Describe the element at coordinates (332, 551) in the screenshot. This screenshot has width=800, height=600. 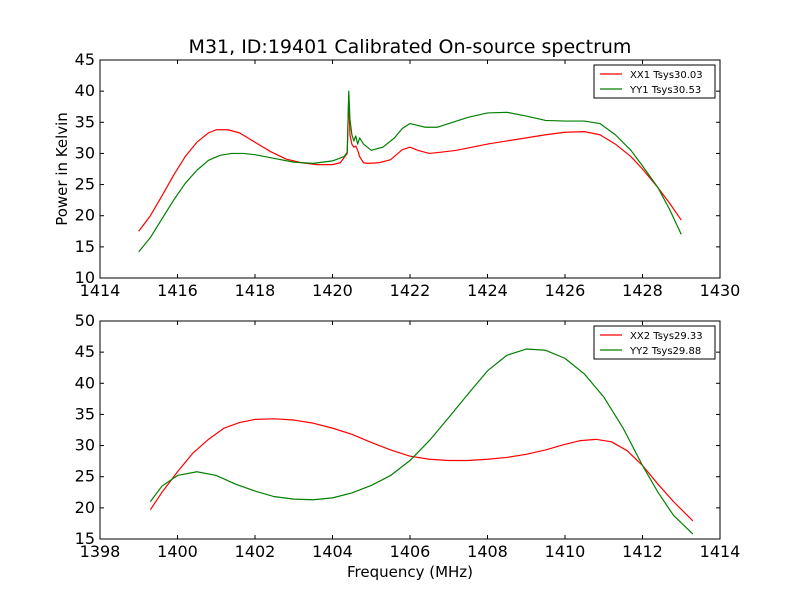
I see `bottom-x-tick-label: 1404` at that location.